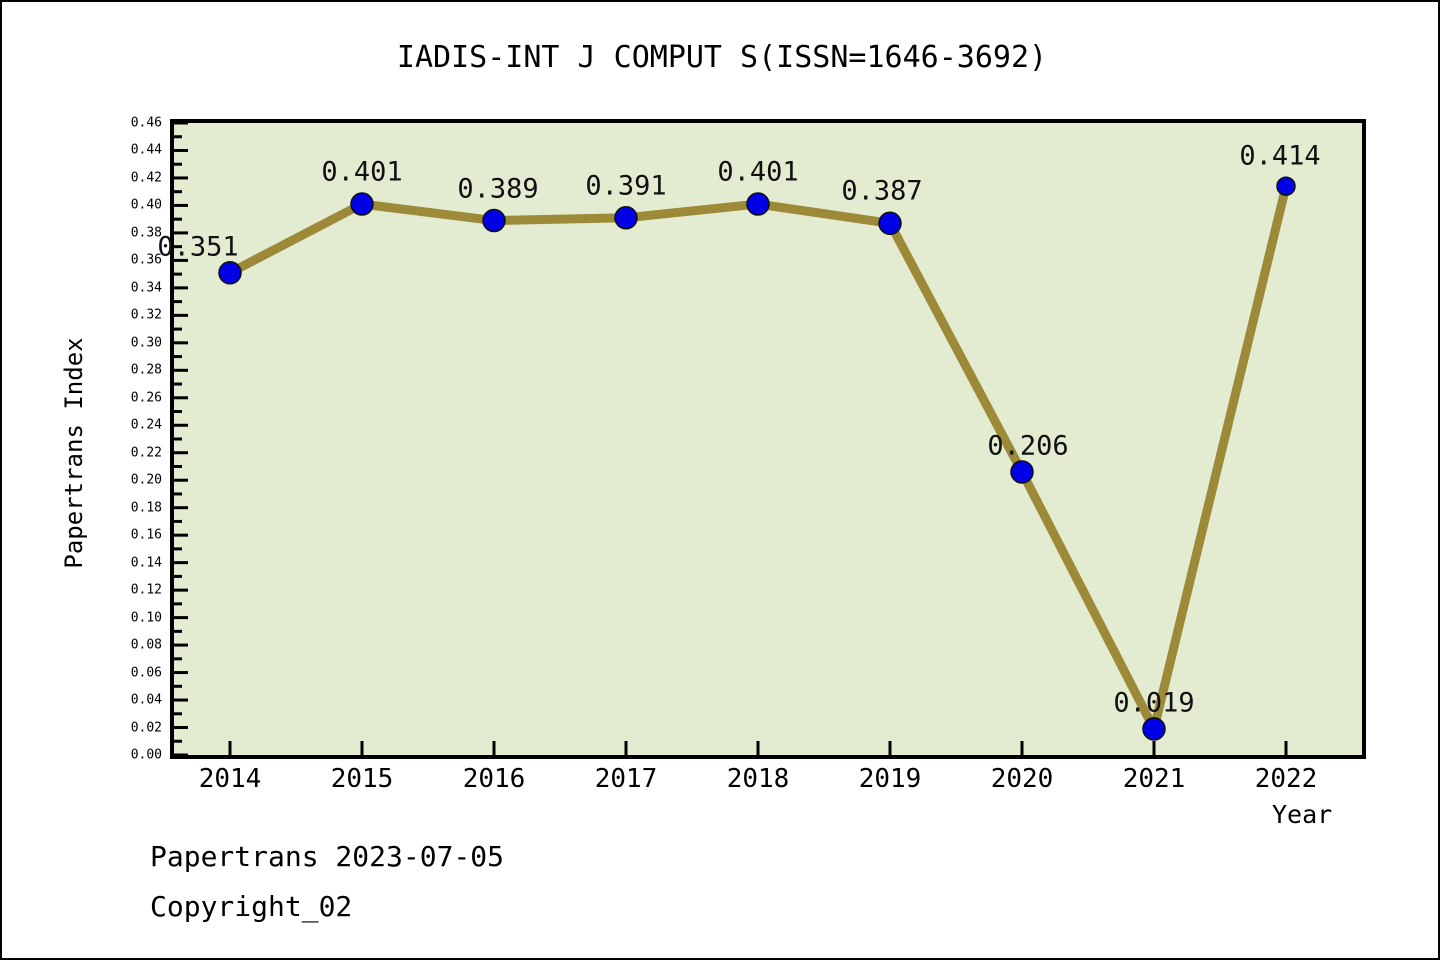 Image resolution: width=1440 pixels, height=962 pixels. Describe the element at coordinates (74, 453) in the screenshot. I see `y-axis-label: Papertrans Index` at that location.